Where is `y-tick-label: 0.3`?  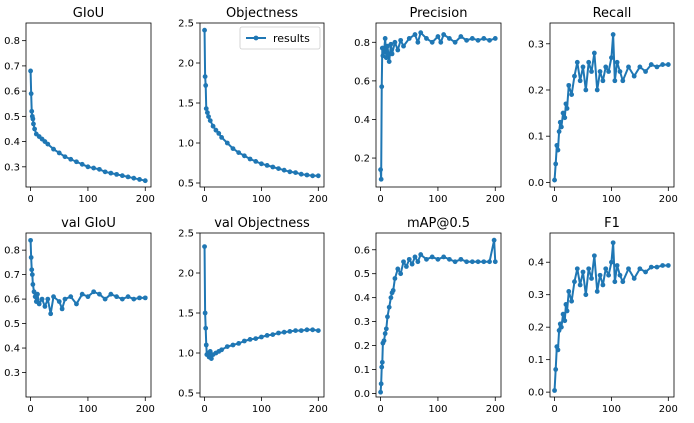
y-tick-label: 0.3 is located at coordinates (12, 167).